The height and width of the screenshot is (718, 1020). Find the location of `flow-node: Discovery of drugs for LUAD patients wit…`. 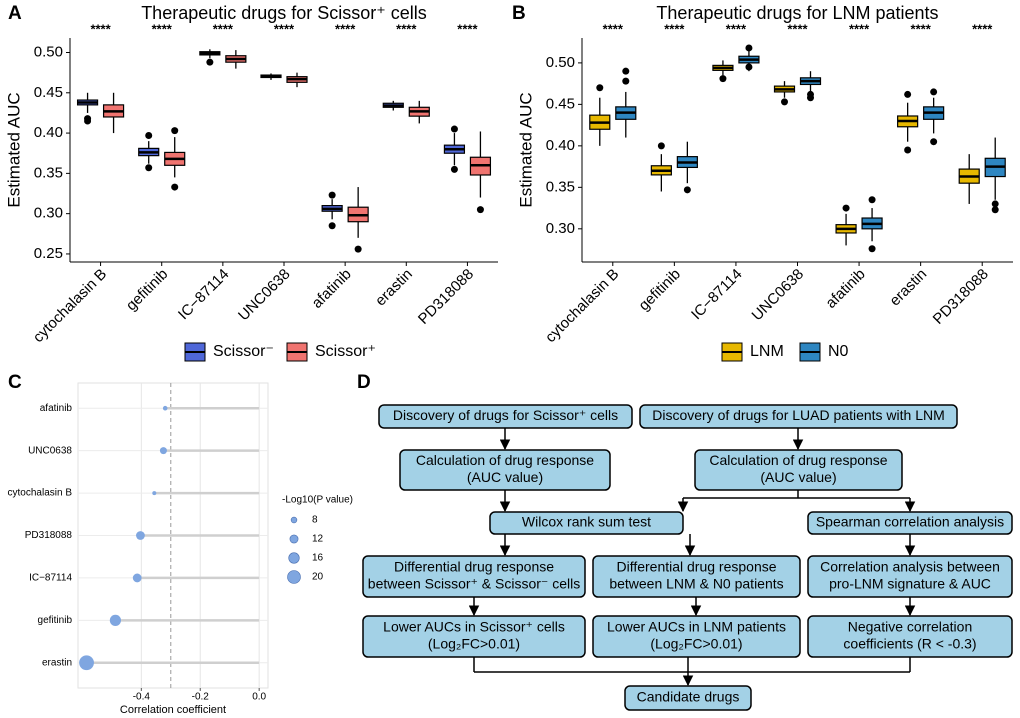

flow-node: Discovery of drugs for LUAD patients wit… is located at coordinates (798, 416).